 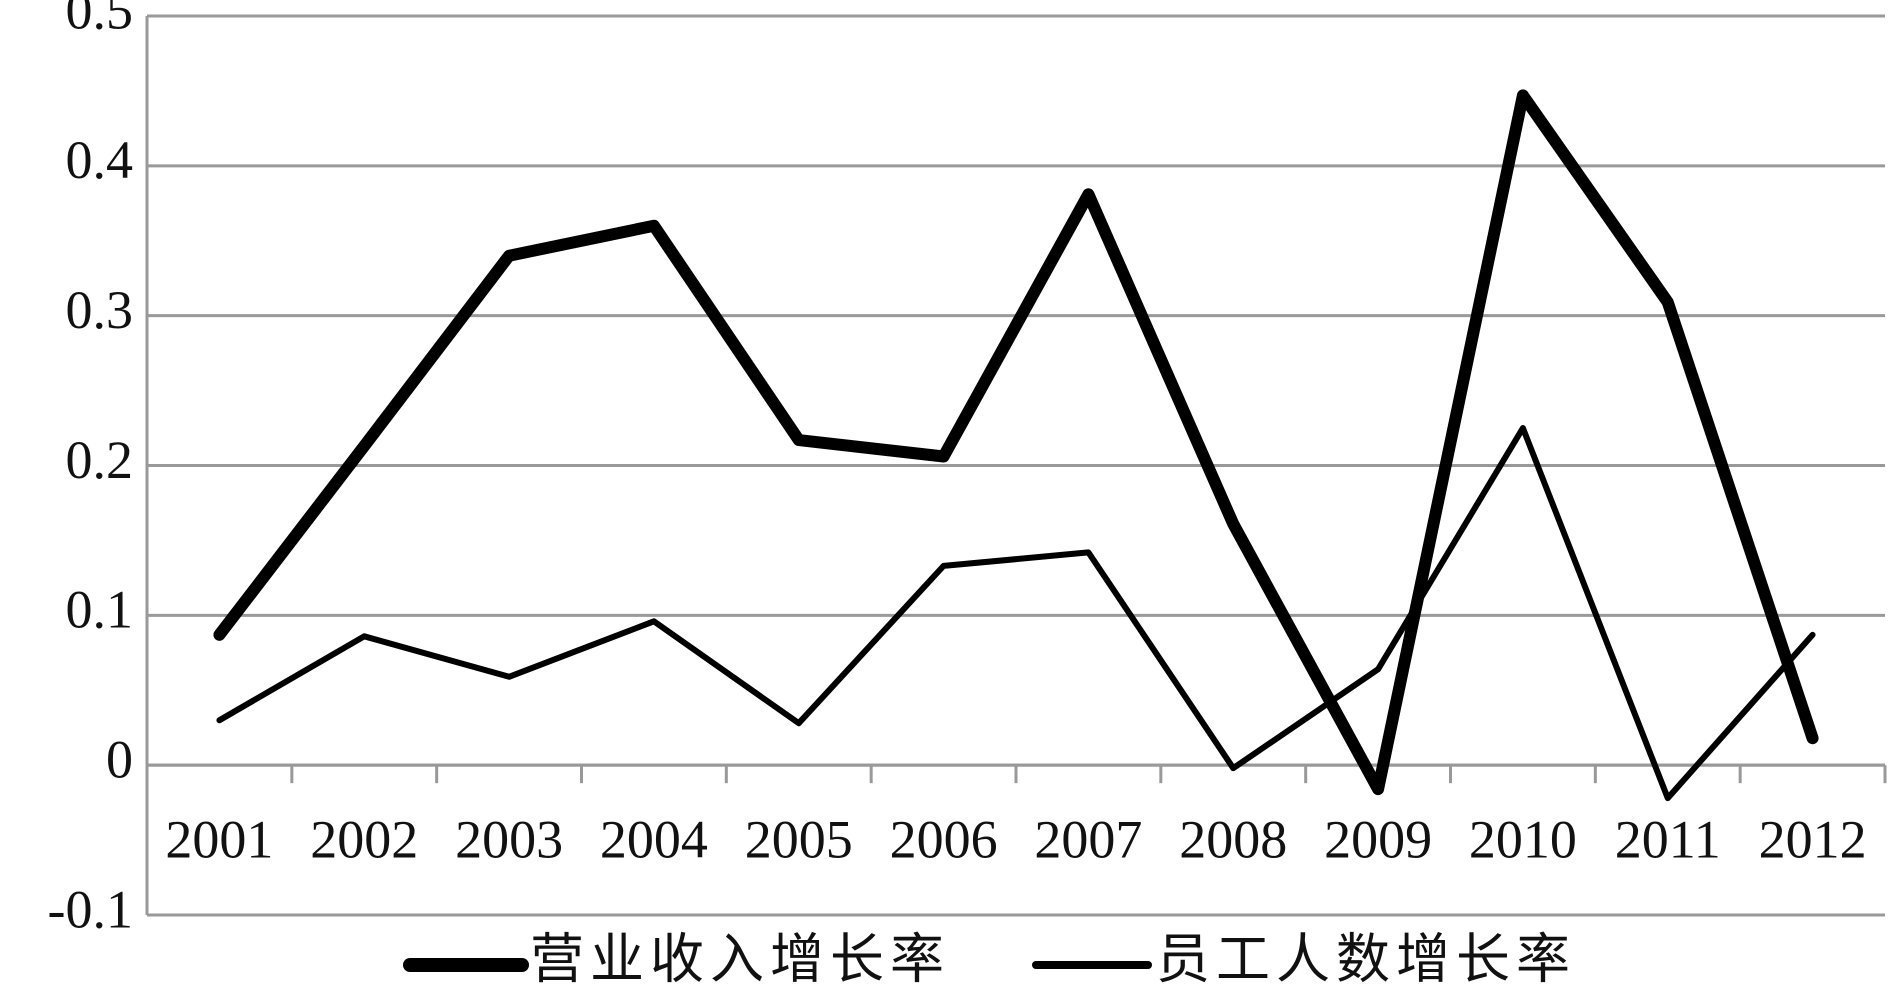 What do you see at coordinates (100, 310) in the screenshot?
I see `y-tick-label: 0.3` at bounding box center [100, 310].